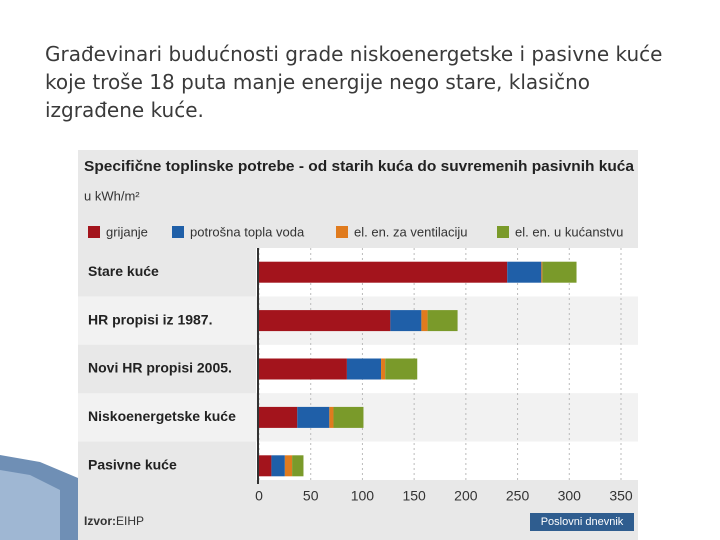 The image size is (720, 540). I want to click on source-label: Izvor:, so click(100, 521).